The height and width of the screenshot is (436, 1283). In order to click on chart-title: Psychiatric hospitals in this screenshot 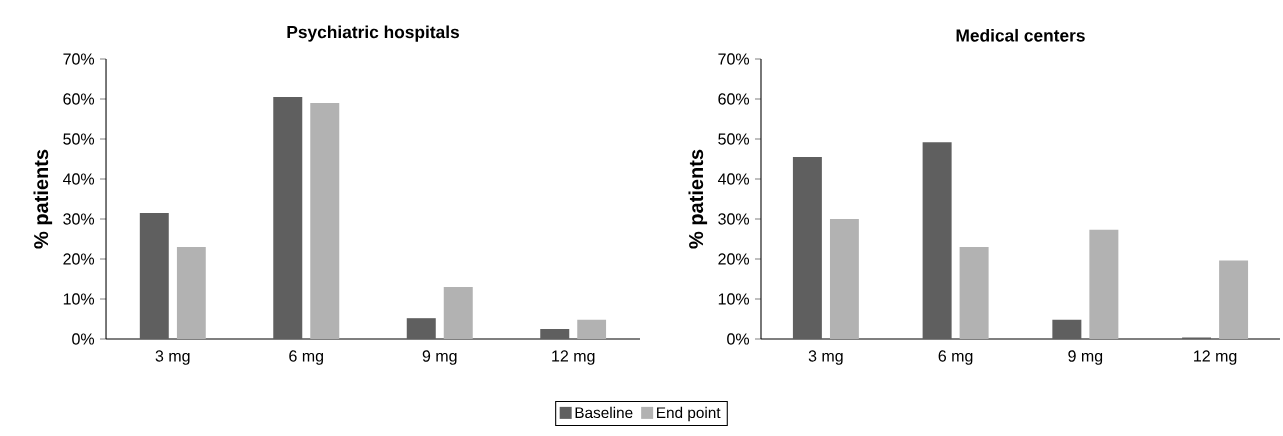, I will do `click(373, 33)`.